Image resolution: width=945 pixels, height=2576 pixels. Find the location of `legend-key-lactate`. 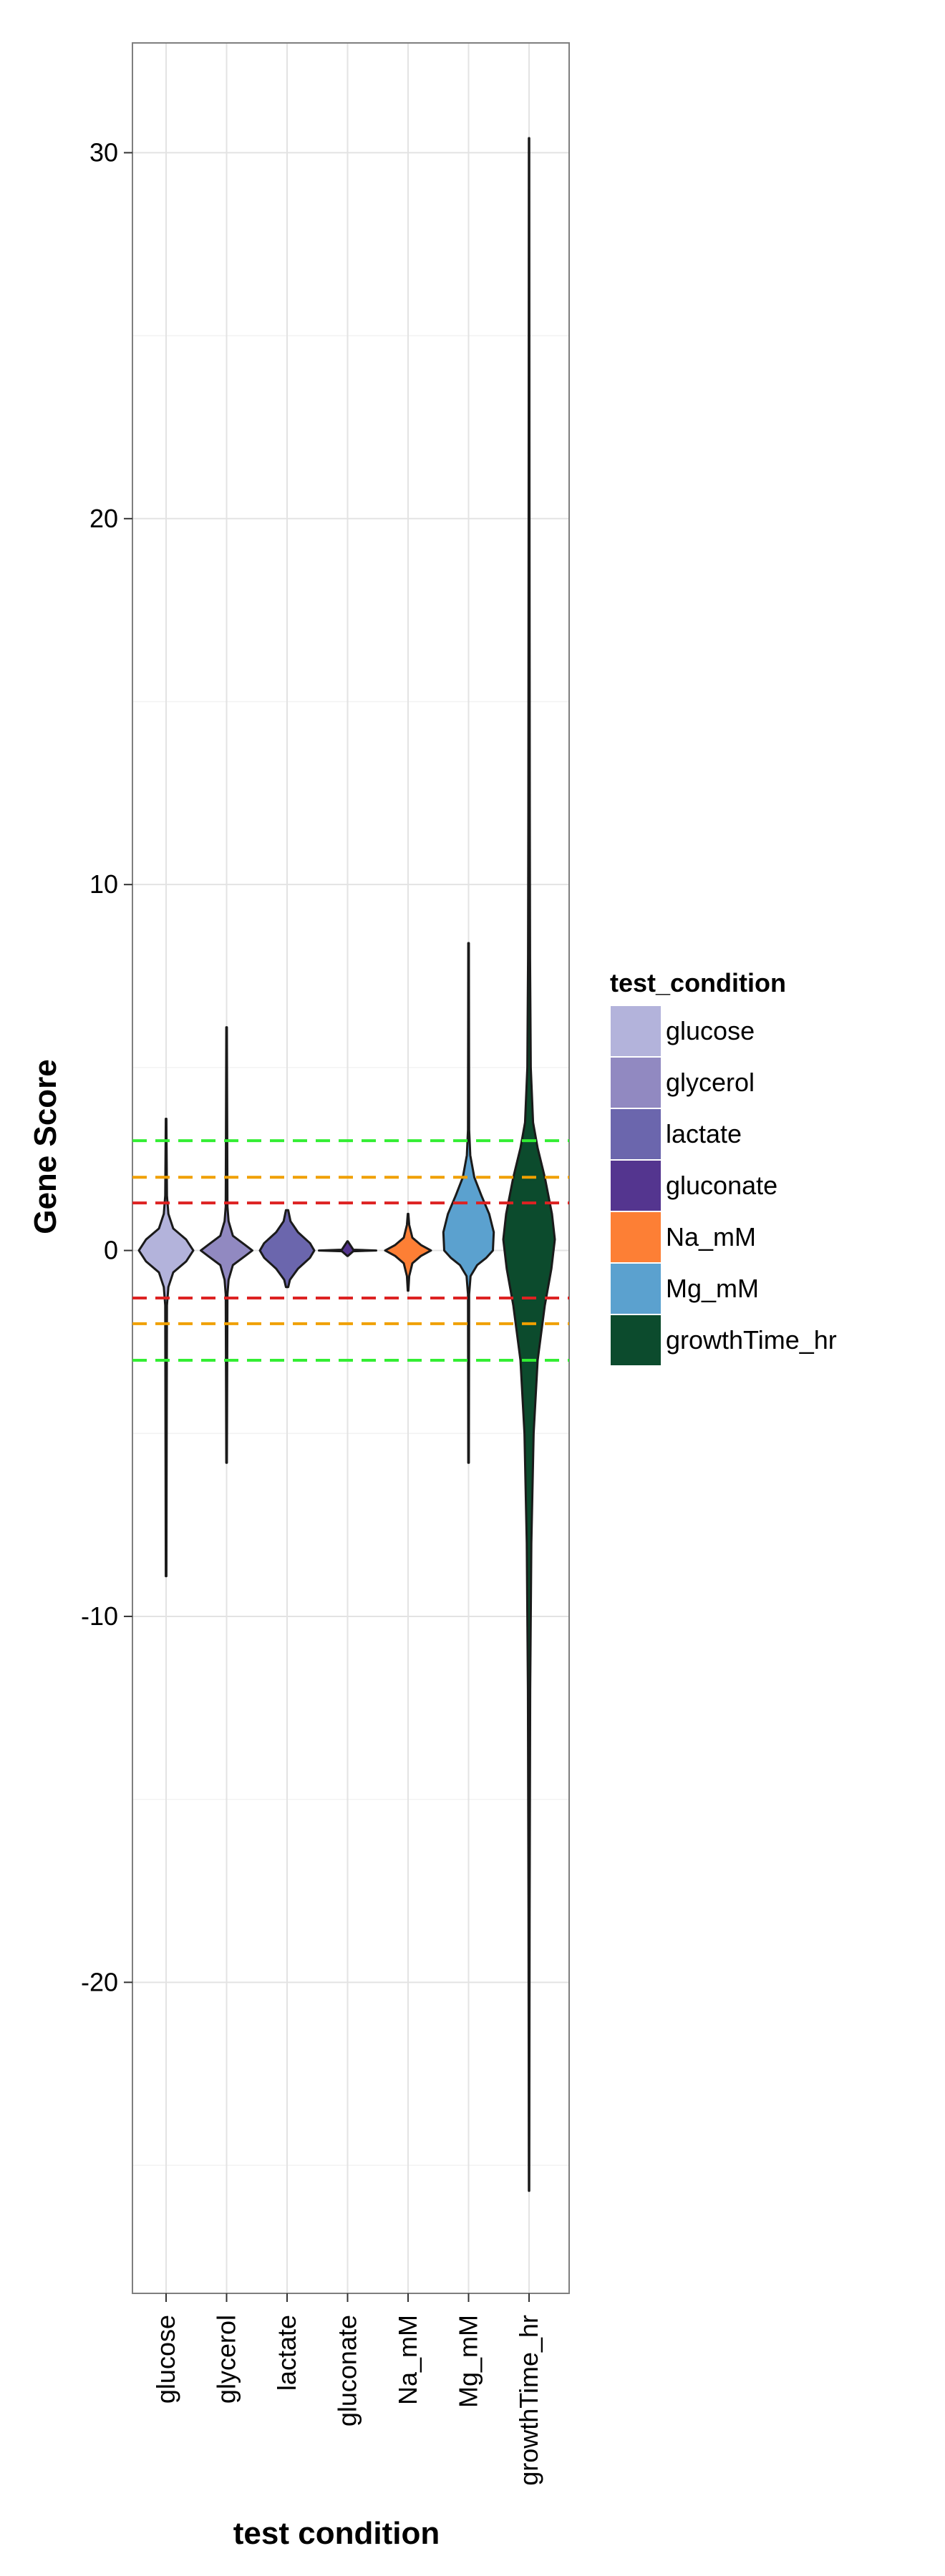

legend-key-lactate is located at coordinates (635, 1134).